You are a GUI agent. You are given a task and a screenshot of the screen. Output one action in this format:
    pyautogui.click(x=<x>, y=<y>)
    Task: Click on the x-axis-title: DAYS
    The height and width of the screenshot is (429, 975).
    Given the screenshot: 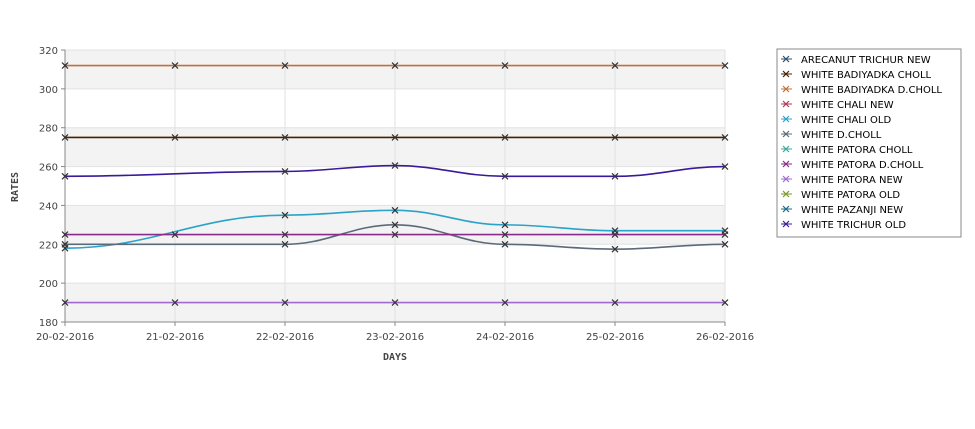 What is the action you would take?
    pyautogui.click(x=395, y=357)
    